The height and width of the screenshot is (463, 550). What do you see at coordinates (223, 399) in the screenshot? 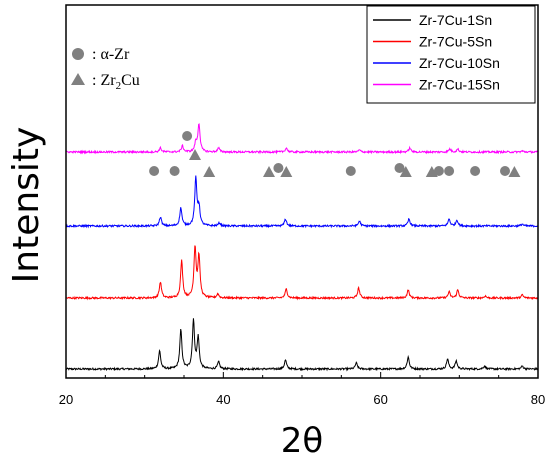
I see `x-tick-label: 40` at bounding box center [223, 399].